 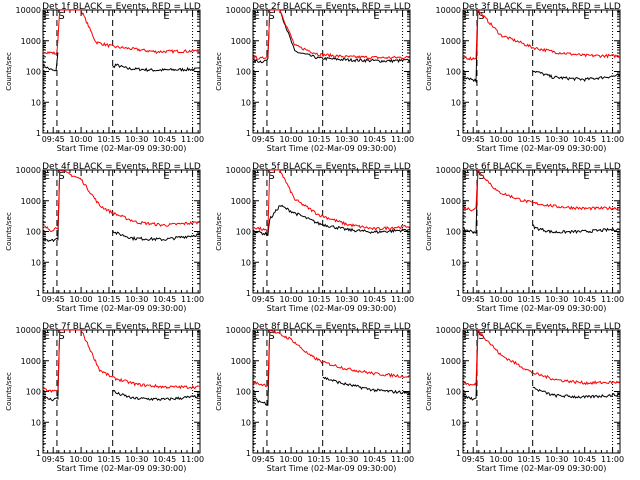 I want to click on chart-title: Det 4f BLACK = Events, RED = LLD, so click(x=121, y=167).